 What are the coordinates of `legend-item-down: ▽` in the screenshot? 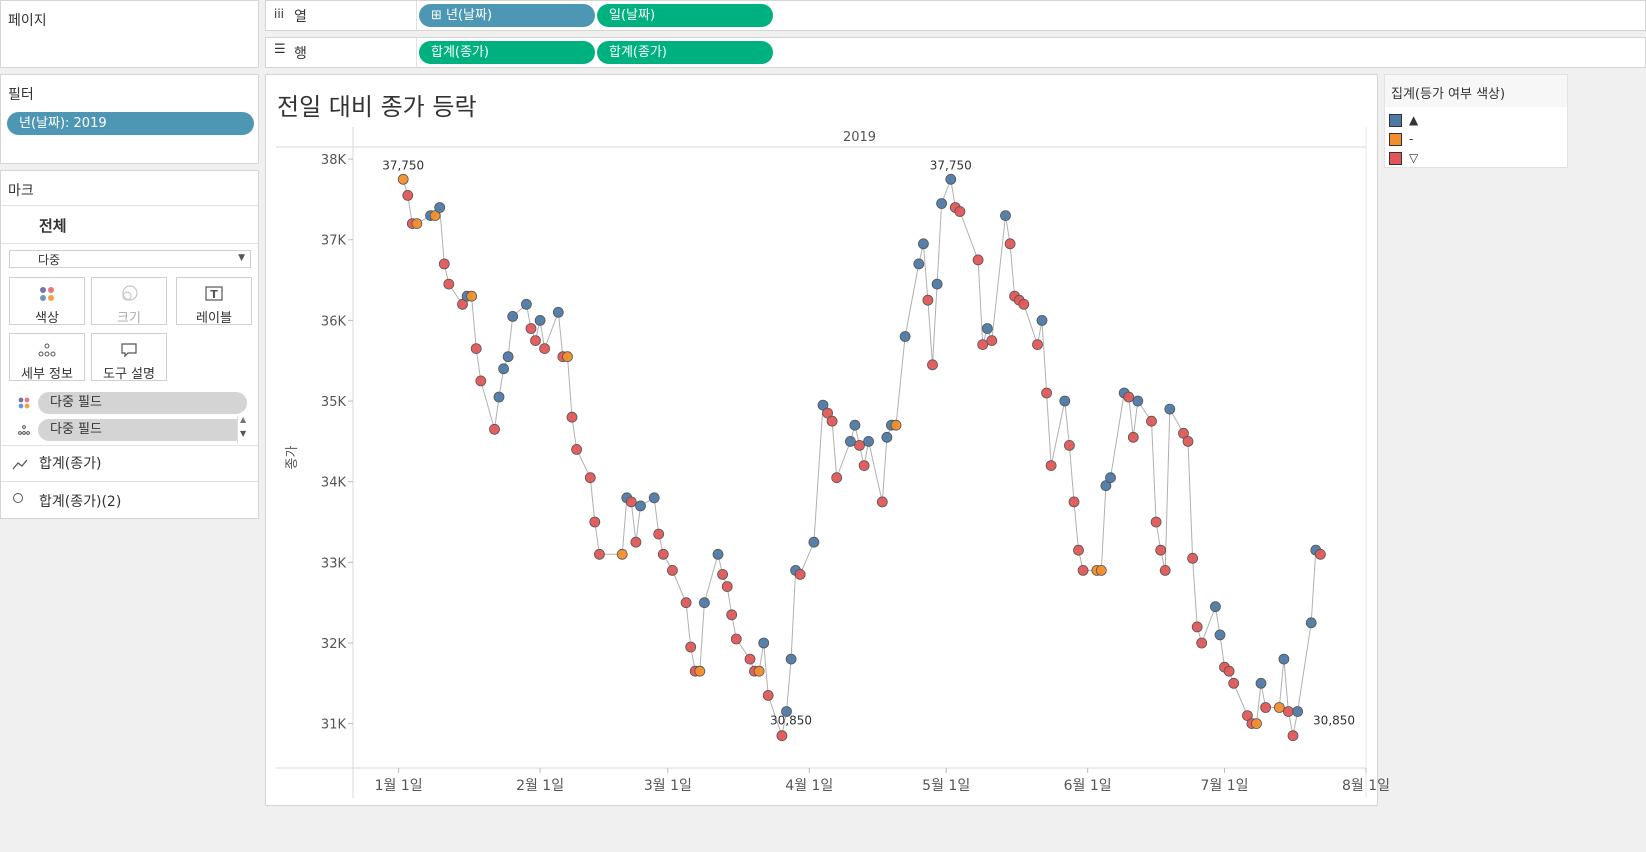 It's located at (1474, 159).